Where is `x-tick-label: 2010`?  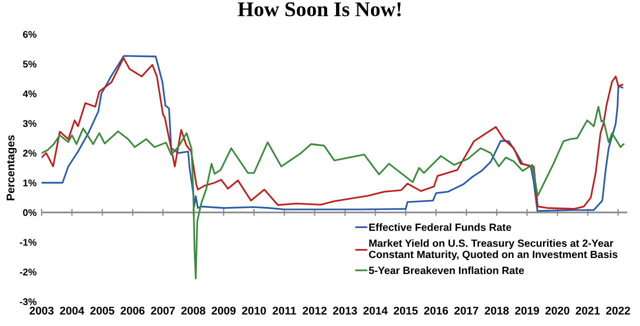 x-tick-label: 2010 is located at coordinates (254, 310).